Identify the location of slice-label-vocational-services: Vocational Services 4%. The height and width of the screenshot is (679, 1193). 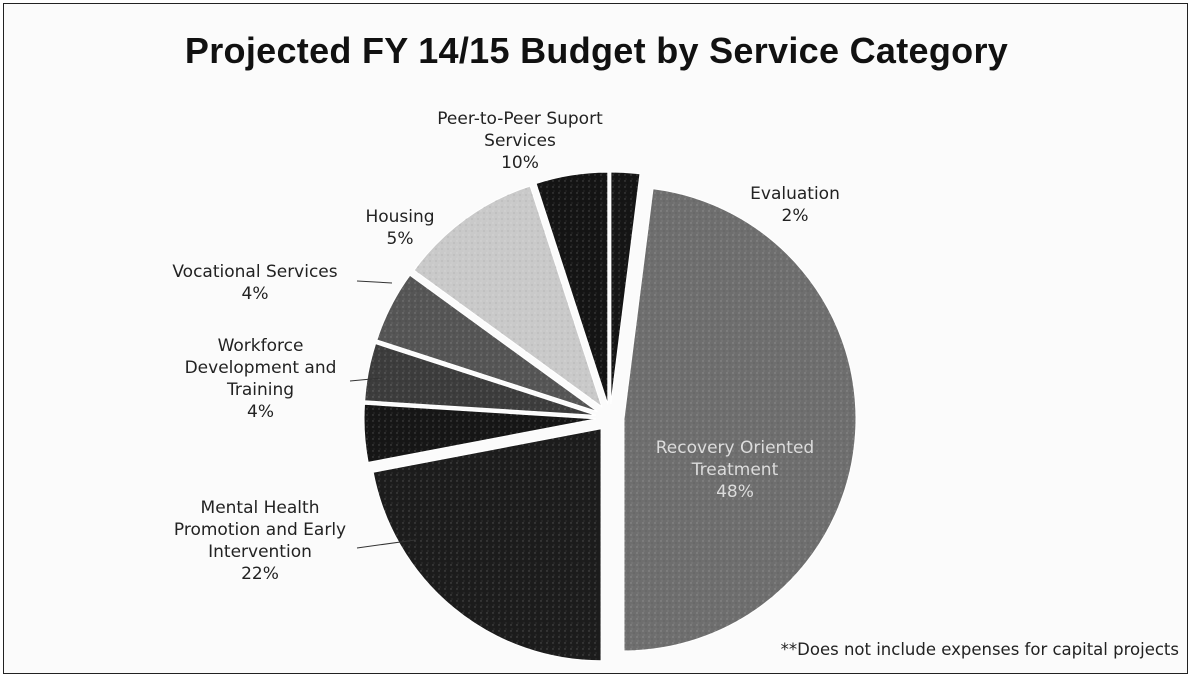
(255, 283).